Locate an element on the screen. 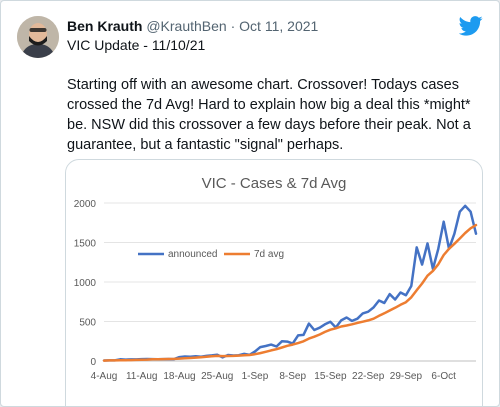 This screenshot has width=500, height=407. legend-label: announced is located at coordinates (193, 254).